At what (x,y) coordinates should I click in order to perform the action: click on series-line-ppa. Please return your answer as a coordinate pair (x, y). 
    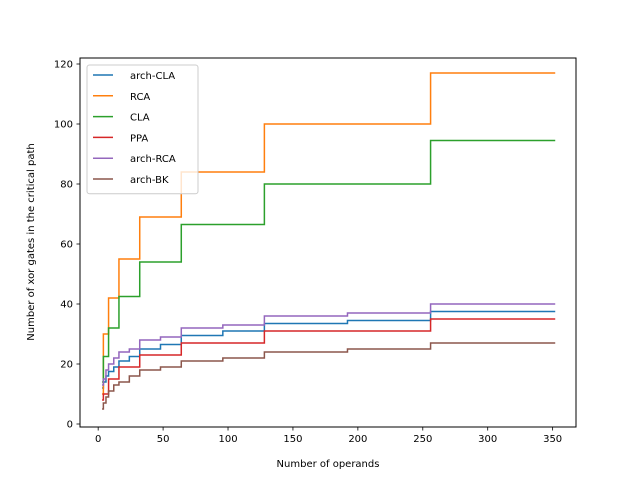
    Looking at the image, I should click on (329, 359).